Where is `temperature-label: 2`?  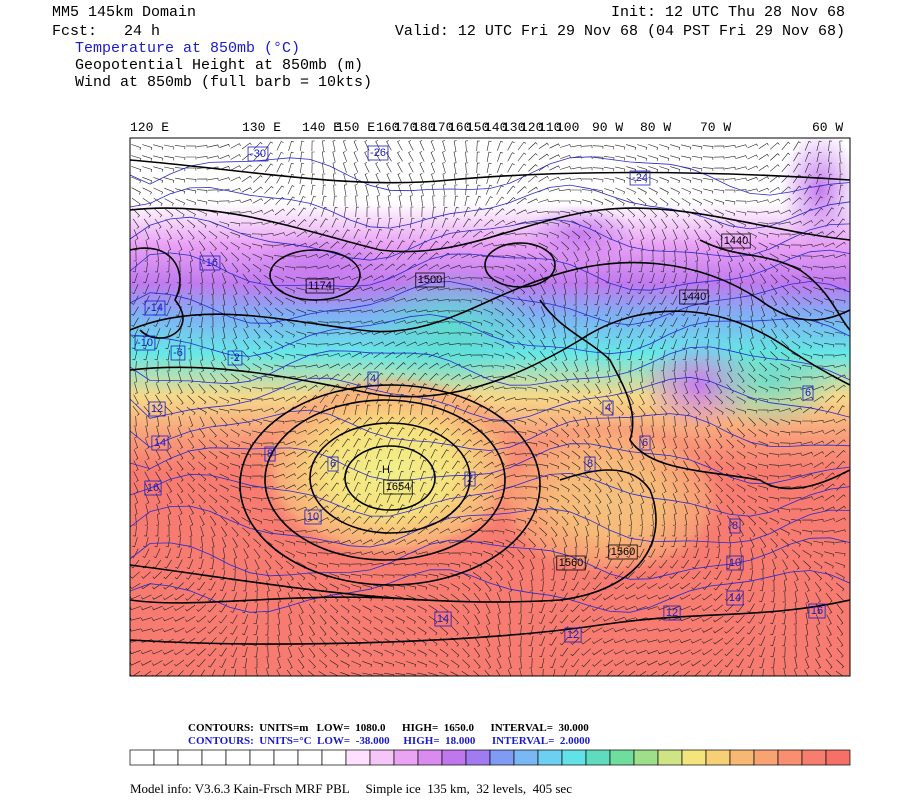
temperature-label: 2 is located at coordinates (470, 479).